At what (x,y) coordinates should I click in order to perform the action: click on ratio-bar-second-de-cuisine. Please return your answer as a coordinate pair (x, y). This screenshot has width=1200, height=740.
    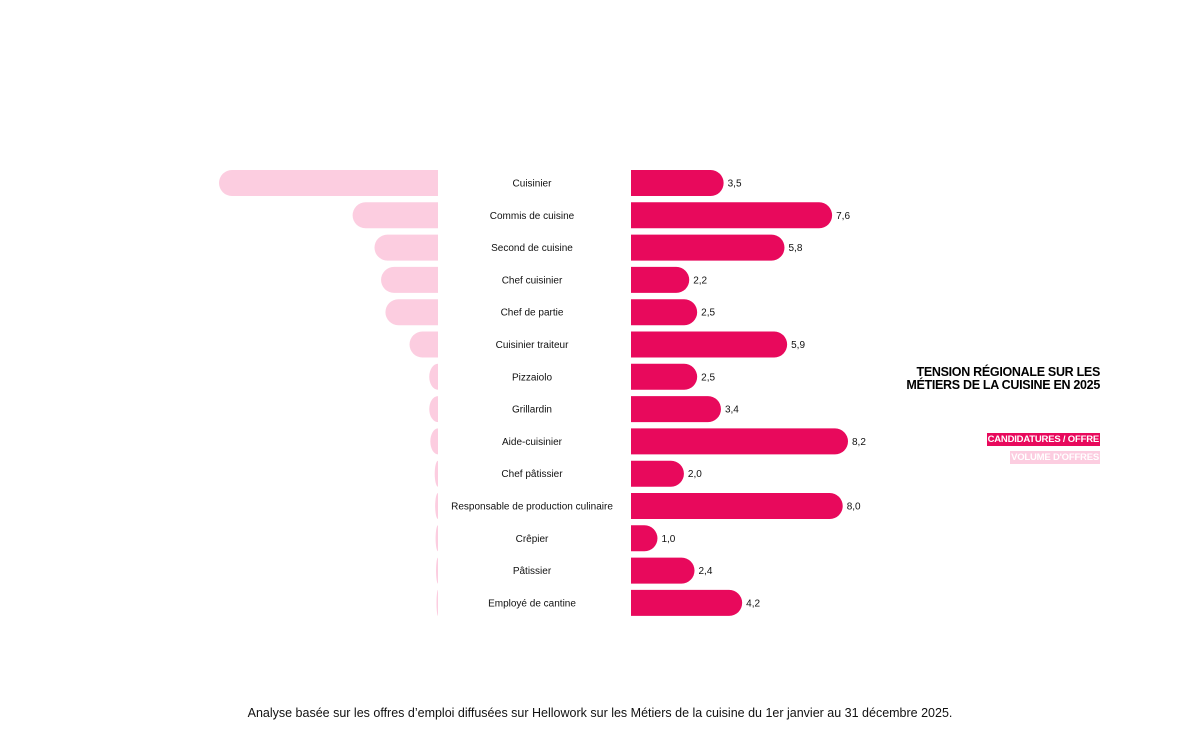
    Looking at the image, I should click on (708, 247).